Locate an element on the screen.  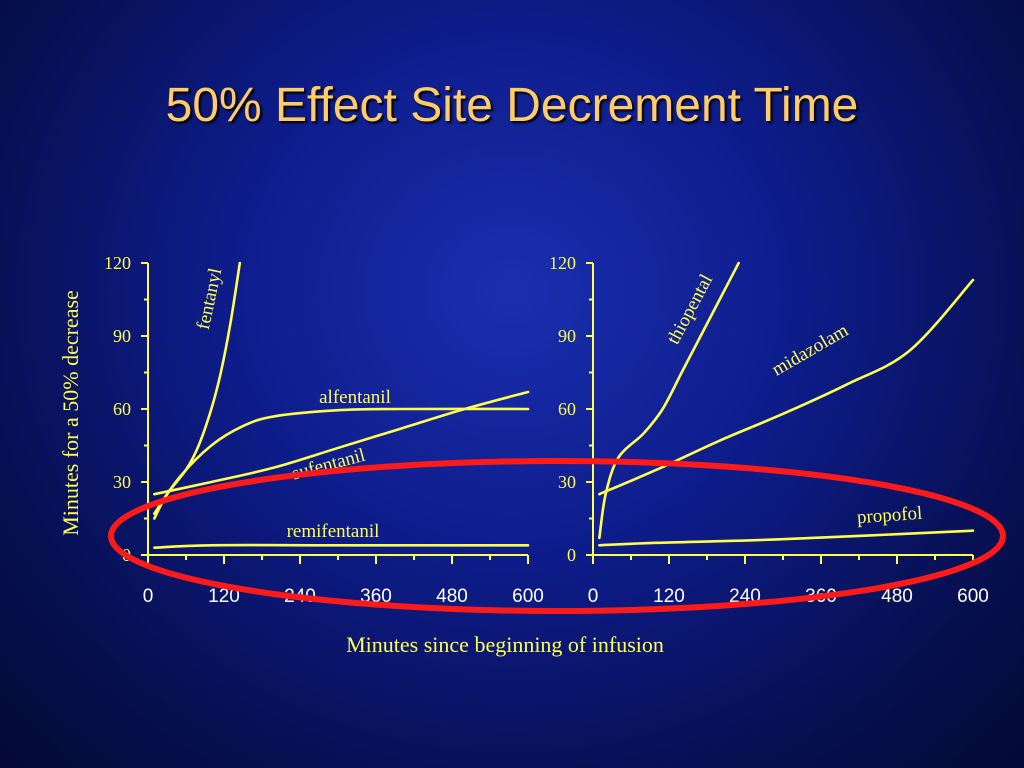
series-line-alfentanil is located at coordinates (341, 461).